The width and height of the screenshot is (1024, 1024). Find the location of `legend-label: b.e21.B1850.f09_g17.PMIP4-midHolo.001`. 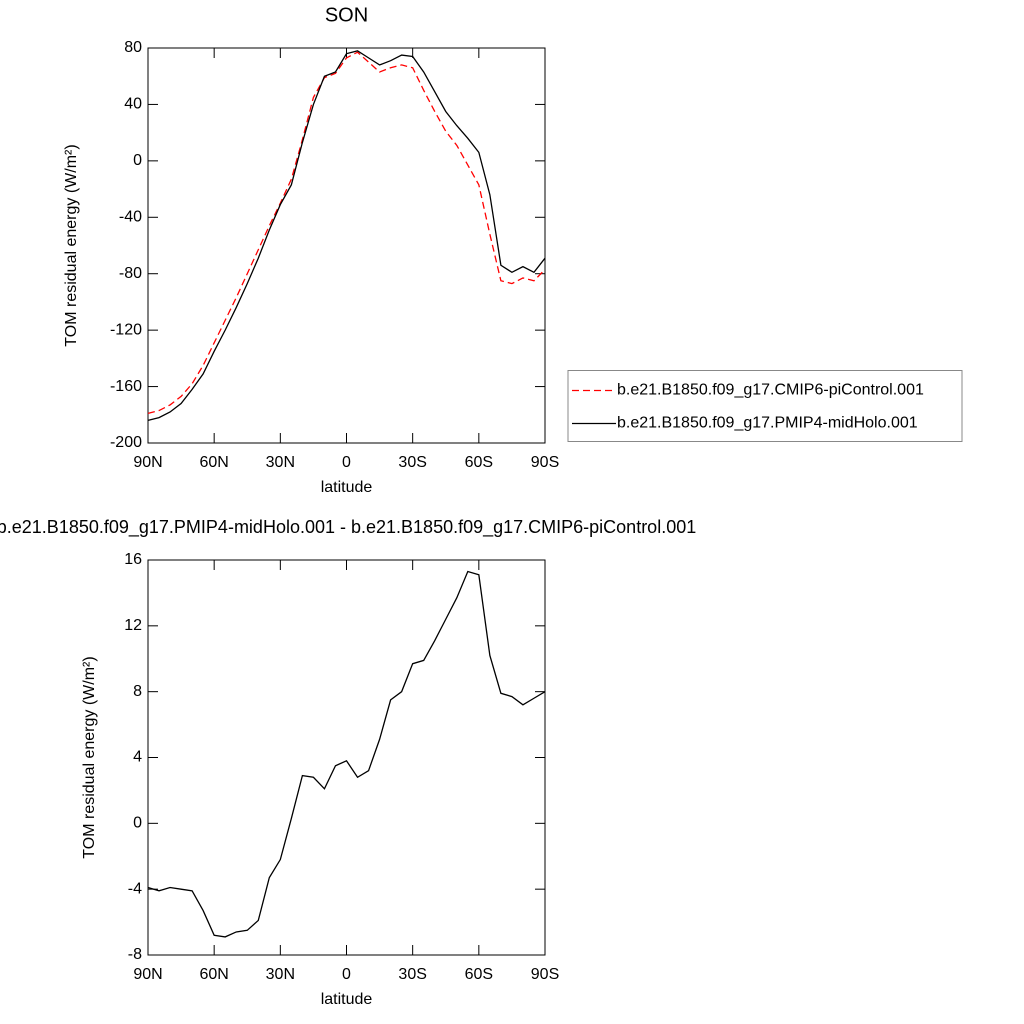

legend-label: b.e21.B1850.f09_g17.PMIP4-midHolo.001 is located at coordinates (767, 423).